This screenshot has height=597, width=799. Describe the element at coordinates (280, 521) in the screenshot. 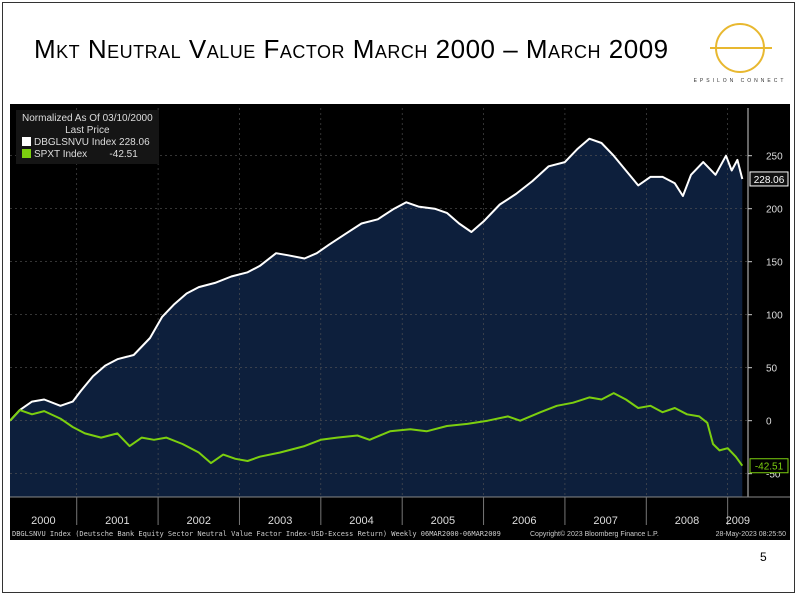

I see `x-tick-label: 2003` at that location.